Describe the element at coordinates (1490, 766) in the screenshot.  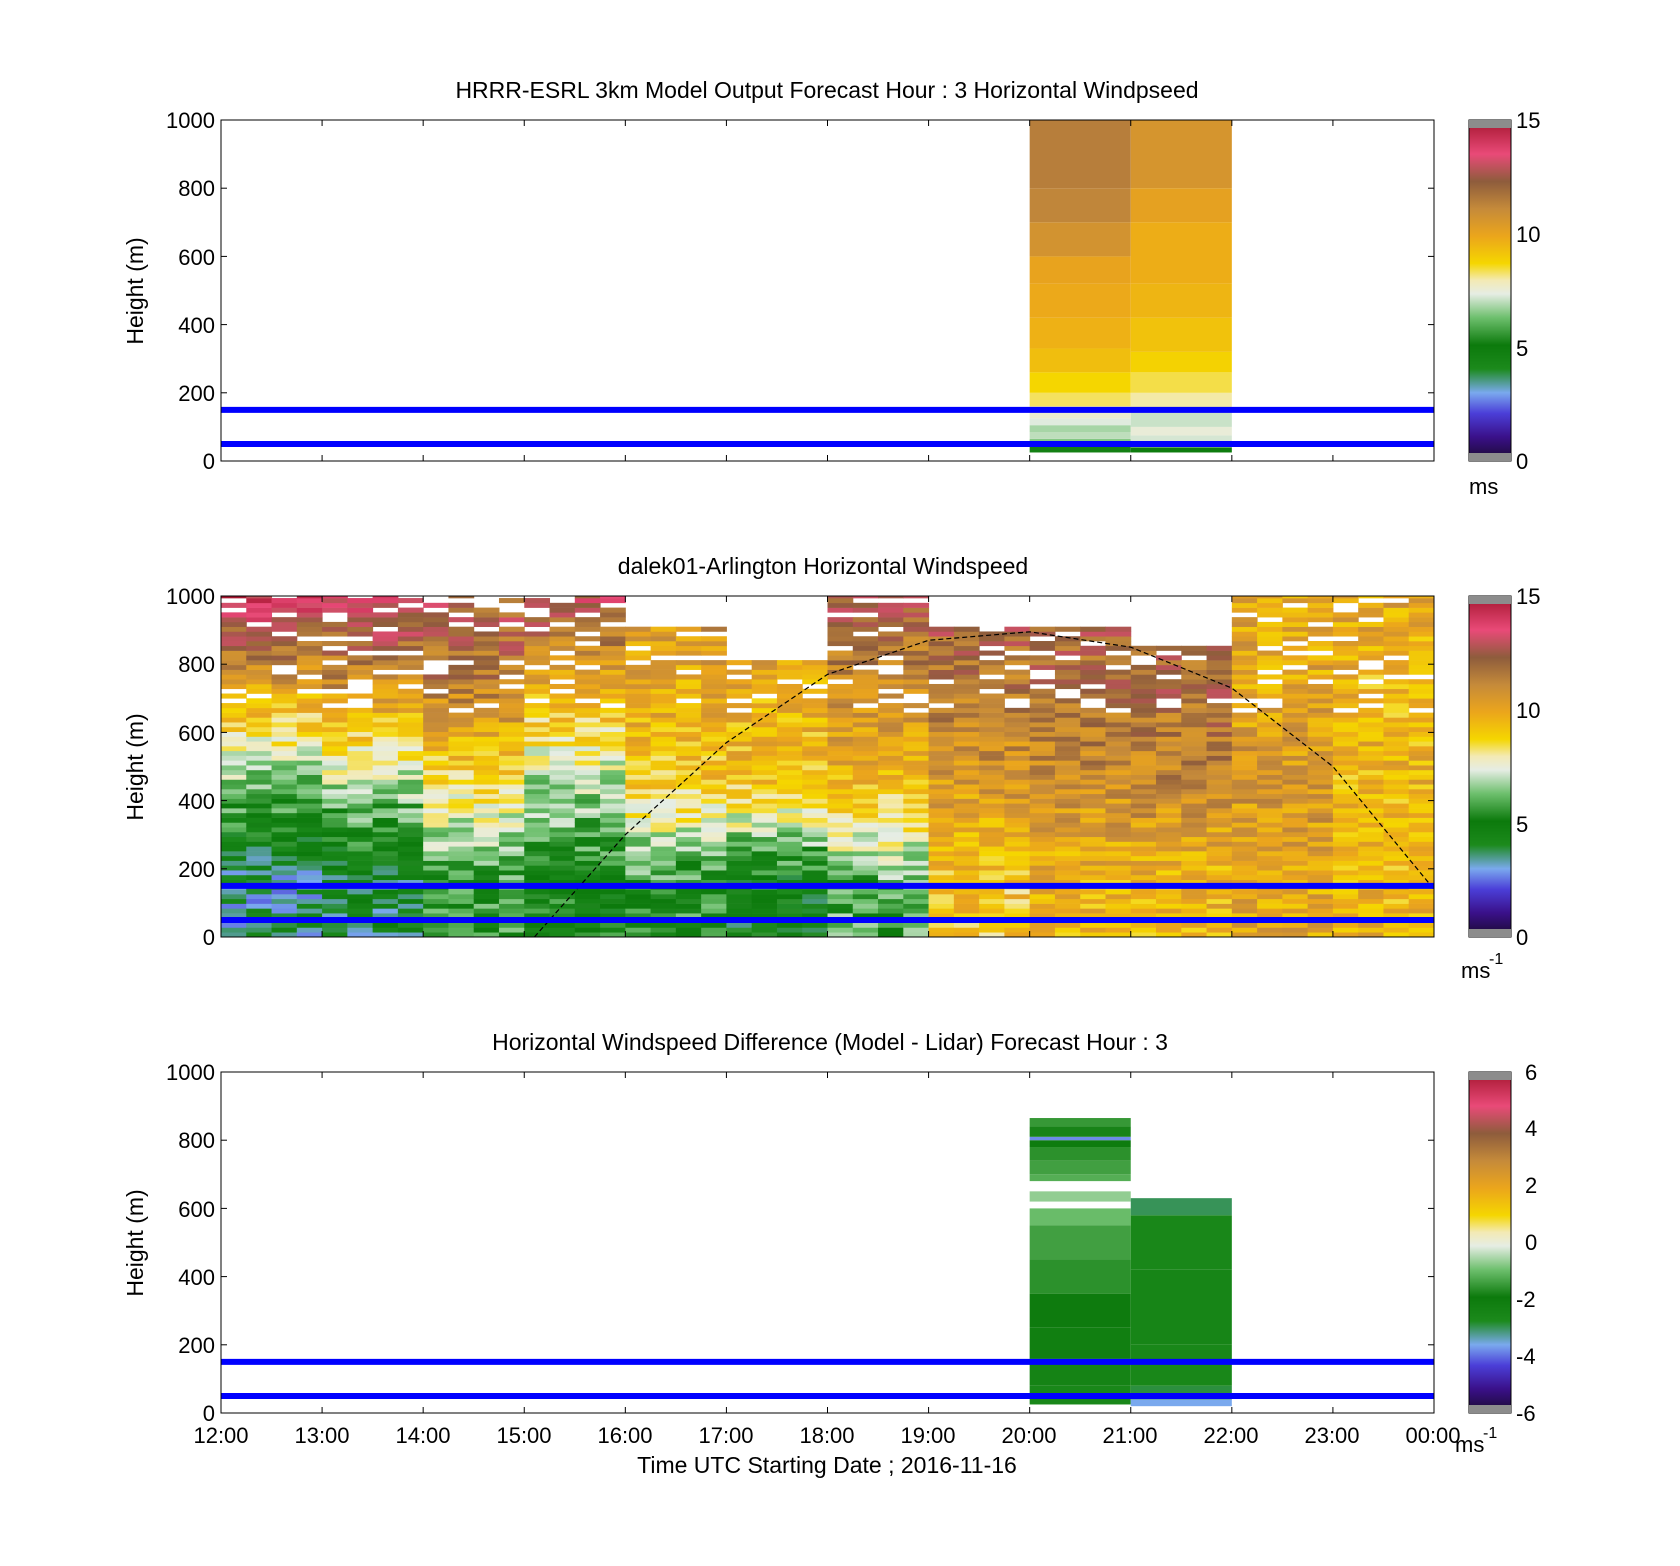
I see `colorbar-gradient` at that location.